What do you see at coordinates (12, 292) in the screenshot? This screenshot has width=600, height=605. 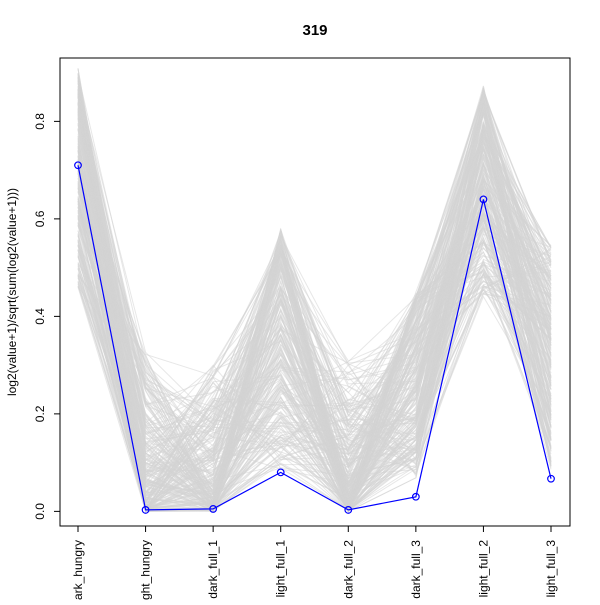 I see `y-axis-label: log2(value+1)/sqrt(sum(log2(value+1)))` at bounding box center [12, 292].